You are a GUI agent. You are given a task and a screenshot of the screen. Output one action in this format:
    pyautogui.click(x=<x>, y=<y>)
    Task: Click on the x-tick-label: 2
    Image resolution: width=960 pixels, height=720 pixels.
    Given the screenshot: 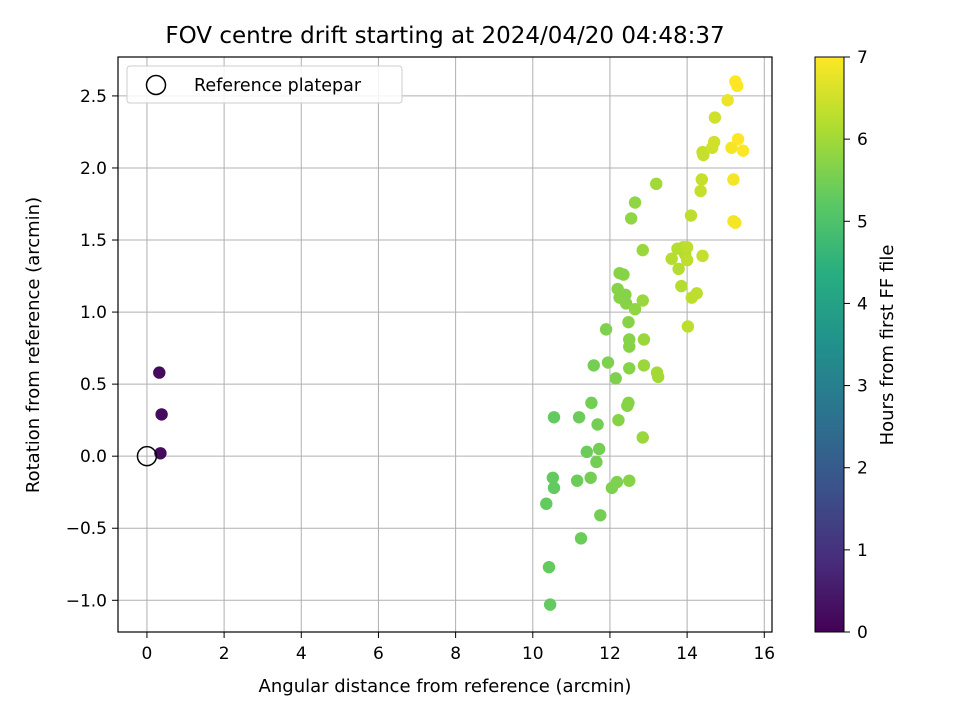 What is the action you would take?
    pyautogui.click(x=224, y=654)
    